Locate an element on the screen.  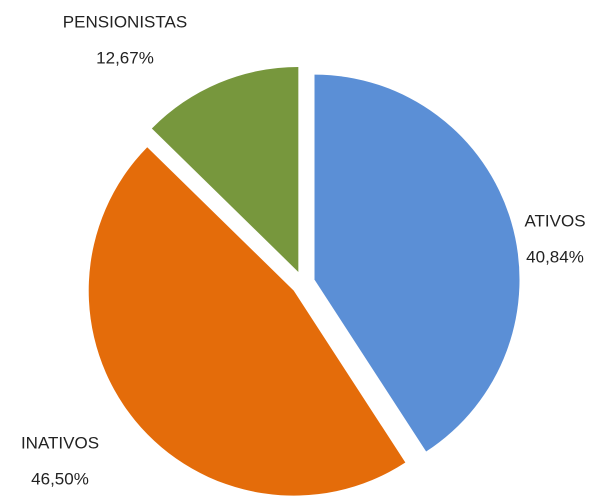
slice-value-label: 40,84% is located at coordinates (555, 256).